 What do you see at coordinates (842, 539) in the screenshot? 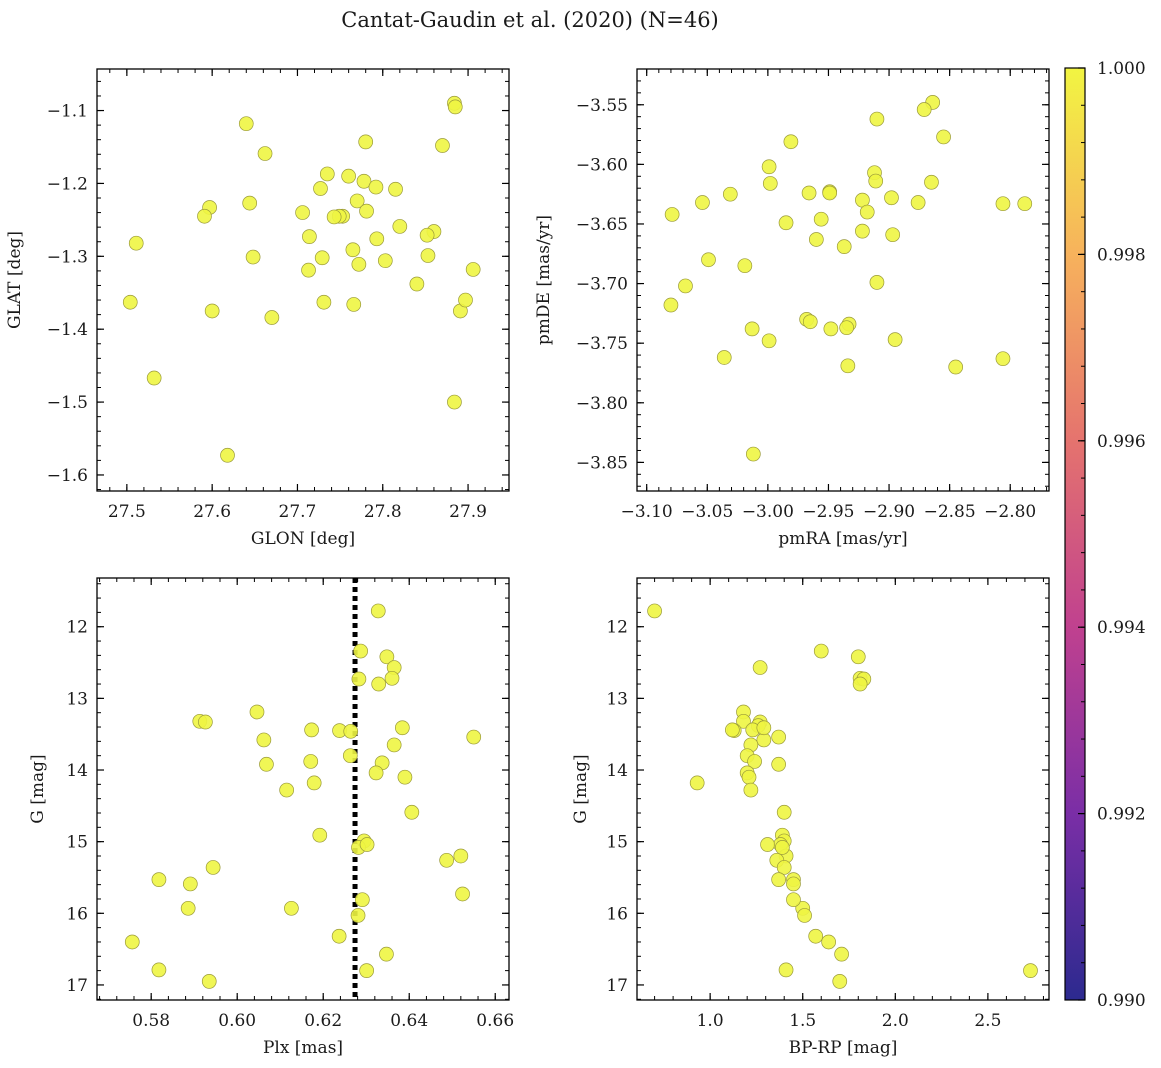
I see `x-axis-label: pmRA [mas/yr]` at bounding box center [842, 539].